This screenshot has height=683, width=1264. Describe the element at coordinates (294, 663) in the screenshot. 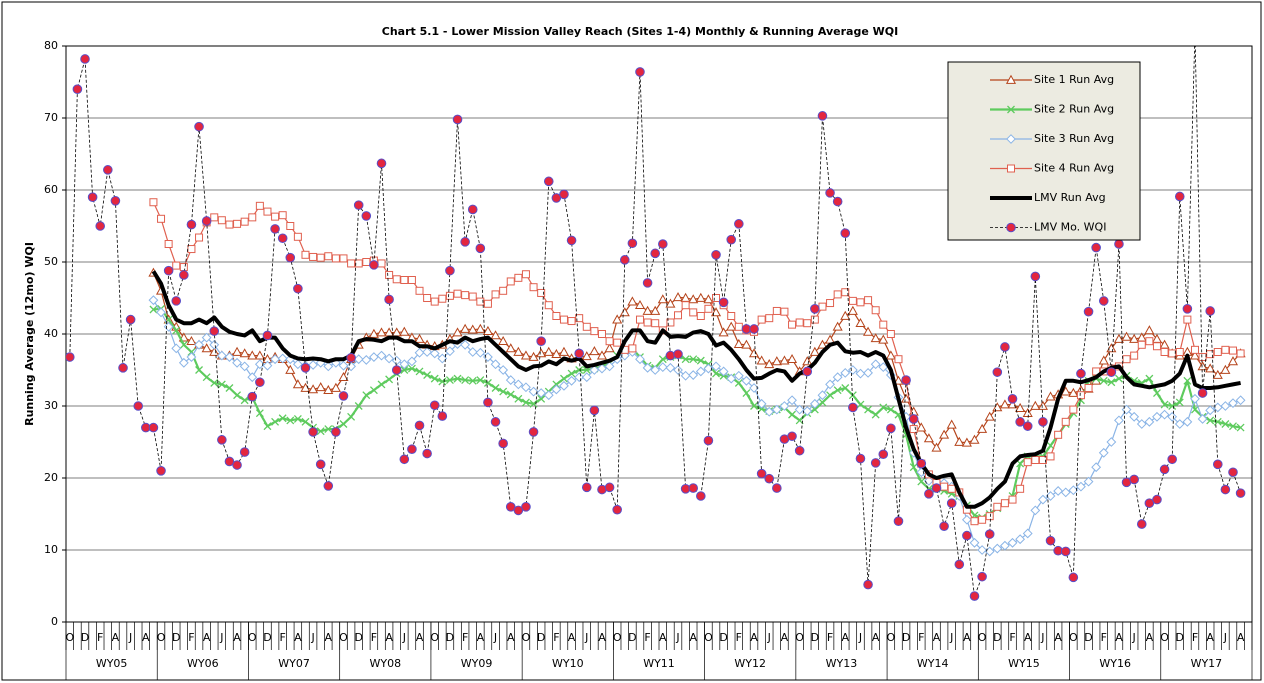

I see `x-group-label: WY07` at that location.